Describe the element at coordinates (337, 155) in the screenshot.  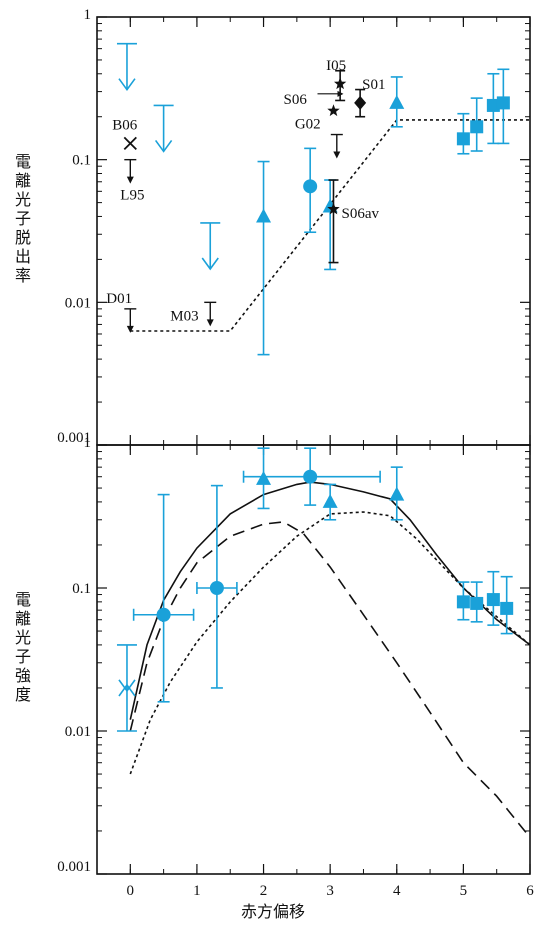
I see `top-g02-upper-limit-head` at that location.